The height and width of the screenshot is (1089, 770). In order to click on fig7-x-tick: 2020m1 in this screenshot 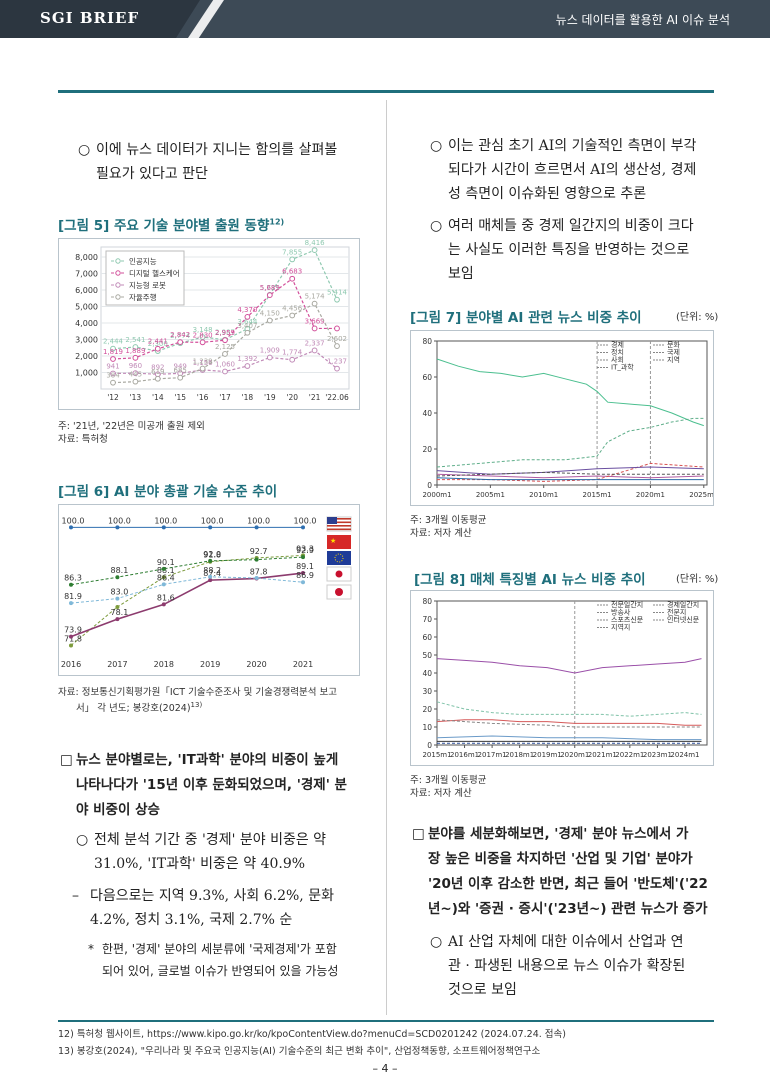, I will do `click(650, 495)`.